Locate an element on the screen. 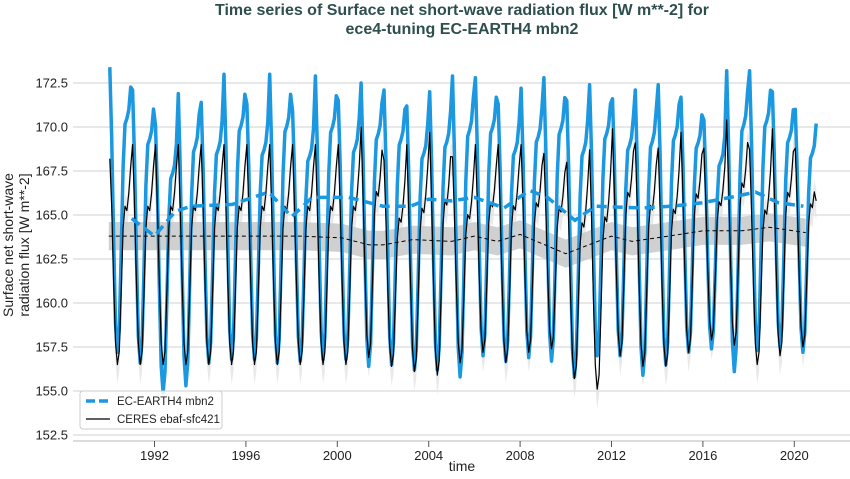 This screenshot has height=479, width=850. y-axis-label-line-2: radiation flux [W m**-2] is located at coordinates (24, 244).